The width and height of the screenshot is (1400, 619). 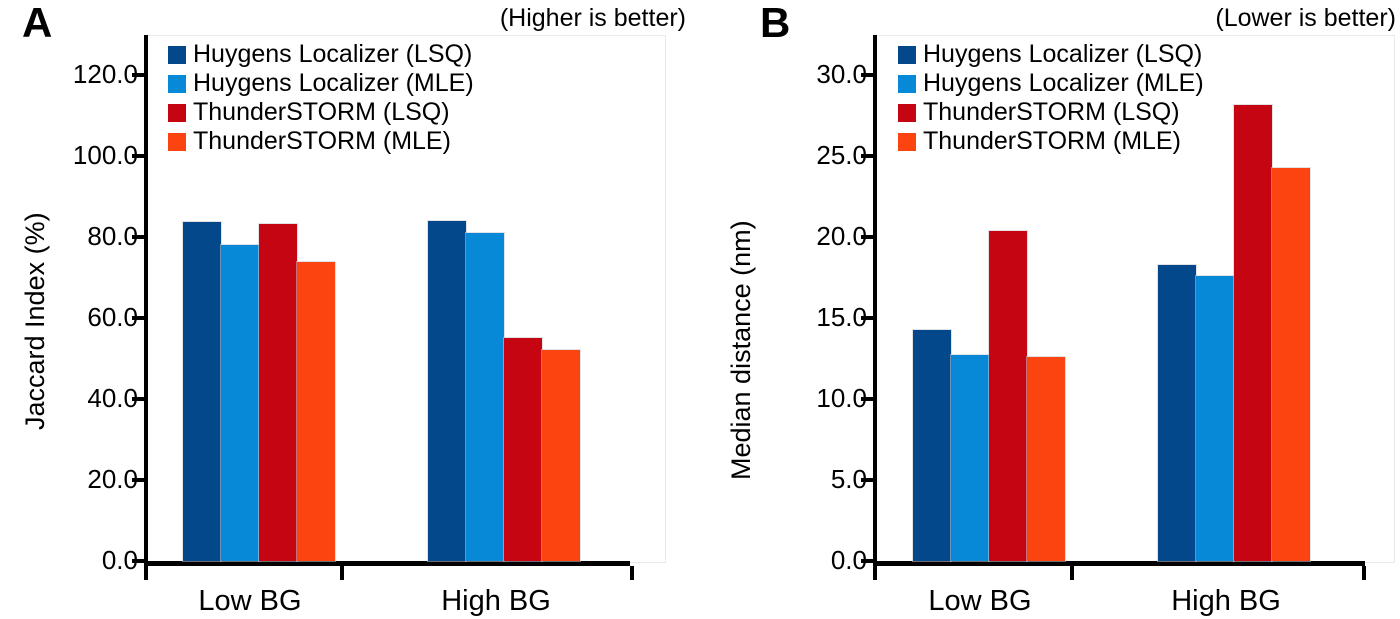 I want to click on y-tick-label: 60.0, so click(x=112, y=317).